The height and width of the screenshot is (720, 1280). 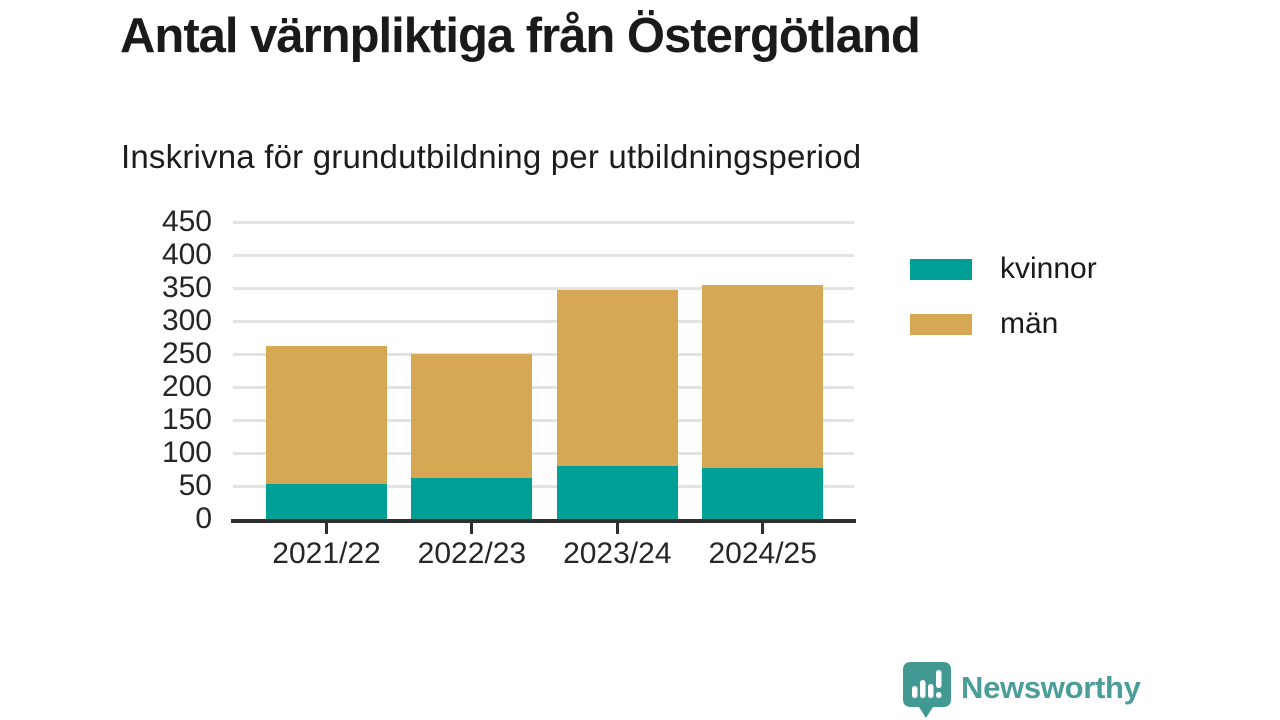 What do you see at coordinates (1048, 268) in the screenshot?
I see `legend-label: kvinnor` at bounding box center [1048, 268].